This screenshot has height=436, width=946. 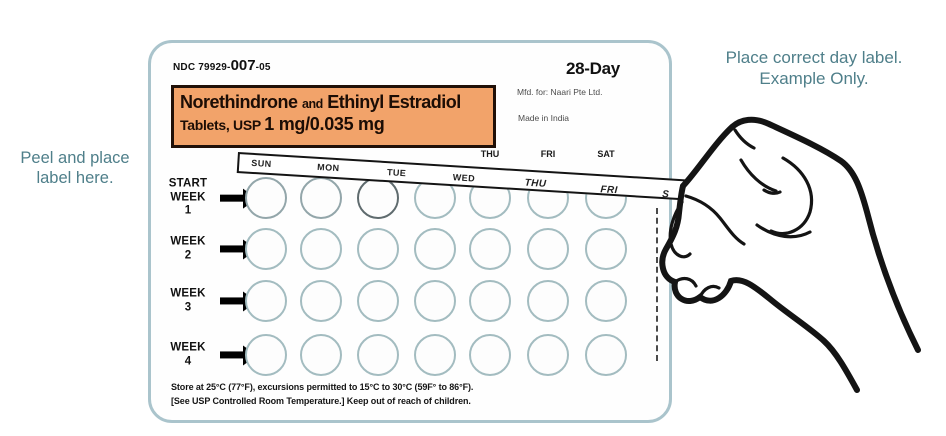 I want to click on place-label-line2: Example Only., so click(x=814, y=78).